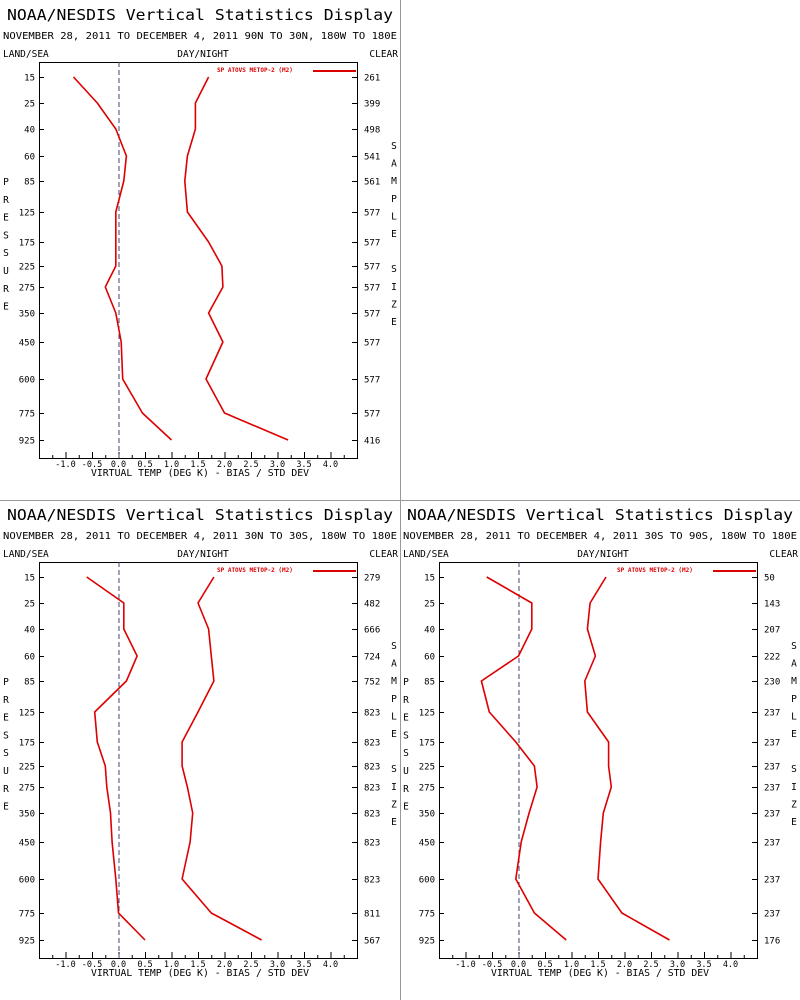  Describe the element at coordinates (200, 973) in the screenshot. I see `x-axis-label: VIRTUAL TEMP (DEG K) - BIAS / STD DEV` at that location.